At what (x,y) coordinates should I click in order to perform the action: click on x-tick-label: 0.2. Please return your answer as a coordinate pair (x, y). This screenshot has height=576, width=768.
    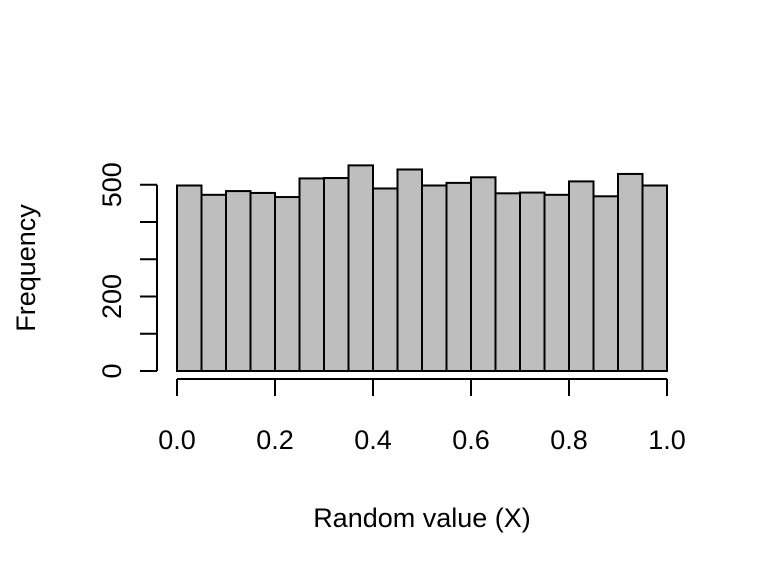
    Looking at the image, I should click on (275, 440).